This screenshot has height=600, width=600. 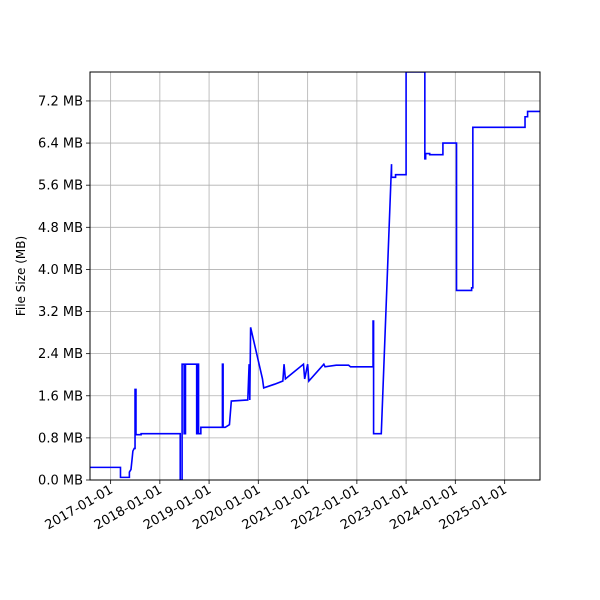 I want to click on y-tick-label: 5.6 MB, so click(x=60, y=186).